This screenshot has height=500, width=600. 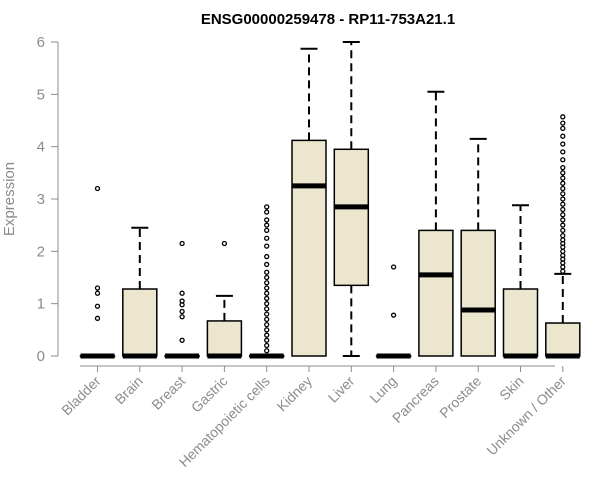 What do you see at coordinates (41, 199) in the screenshot?
I see `y-tick-label: 3` at bounding box center [41, 199].